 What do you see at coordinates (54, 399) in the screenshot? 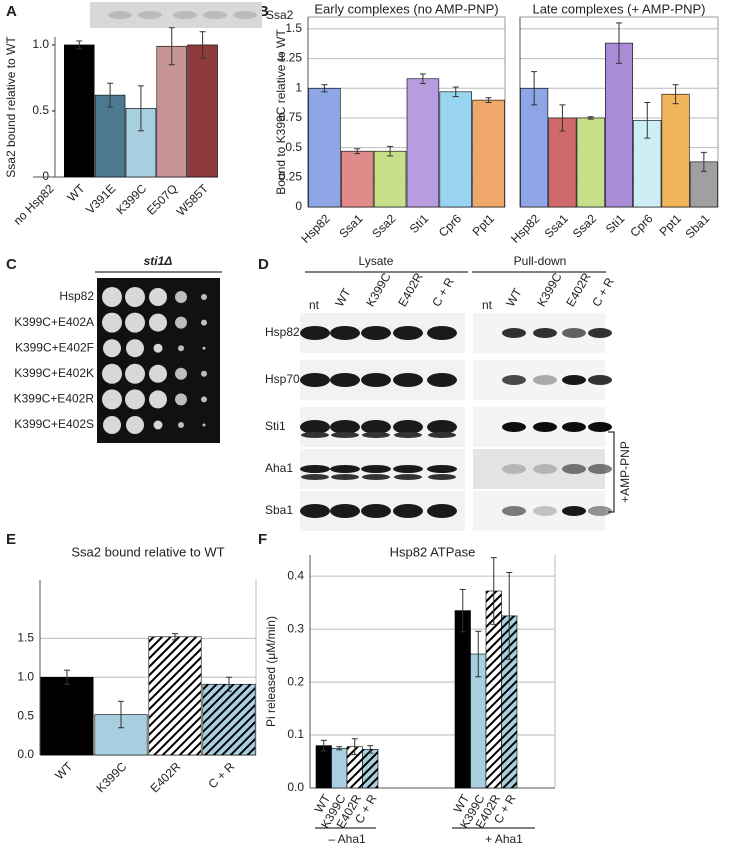
I see `strain-label: K399C+E402R` at bounding box center [54, 399].